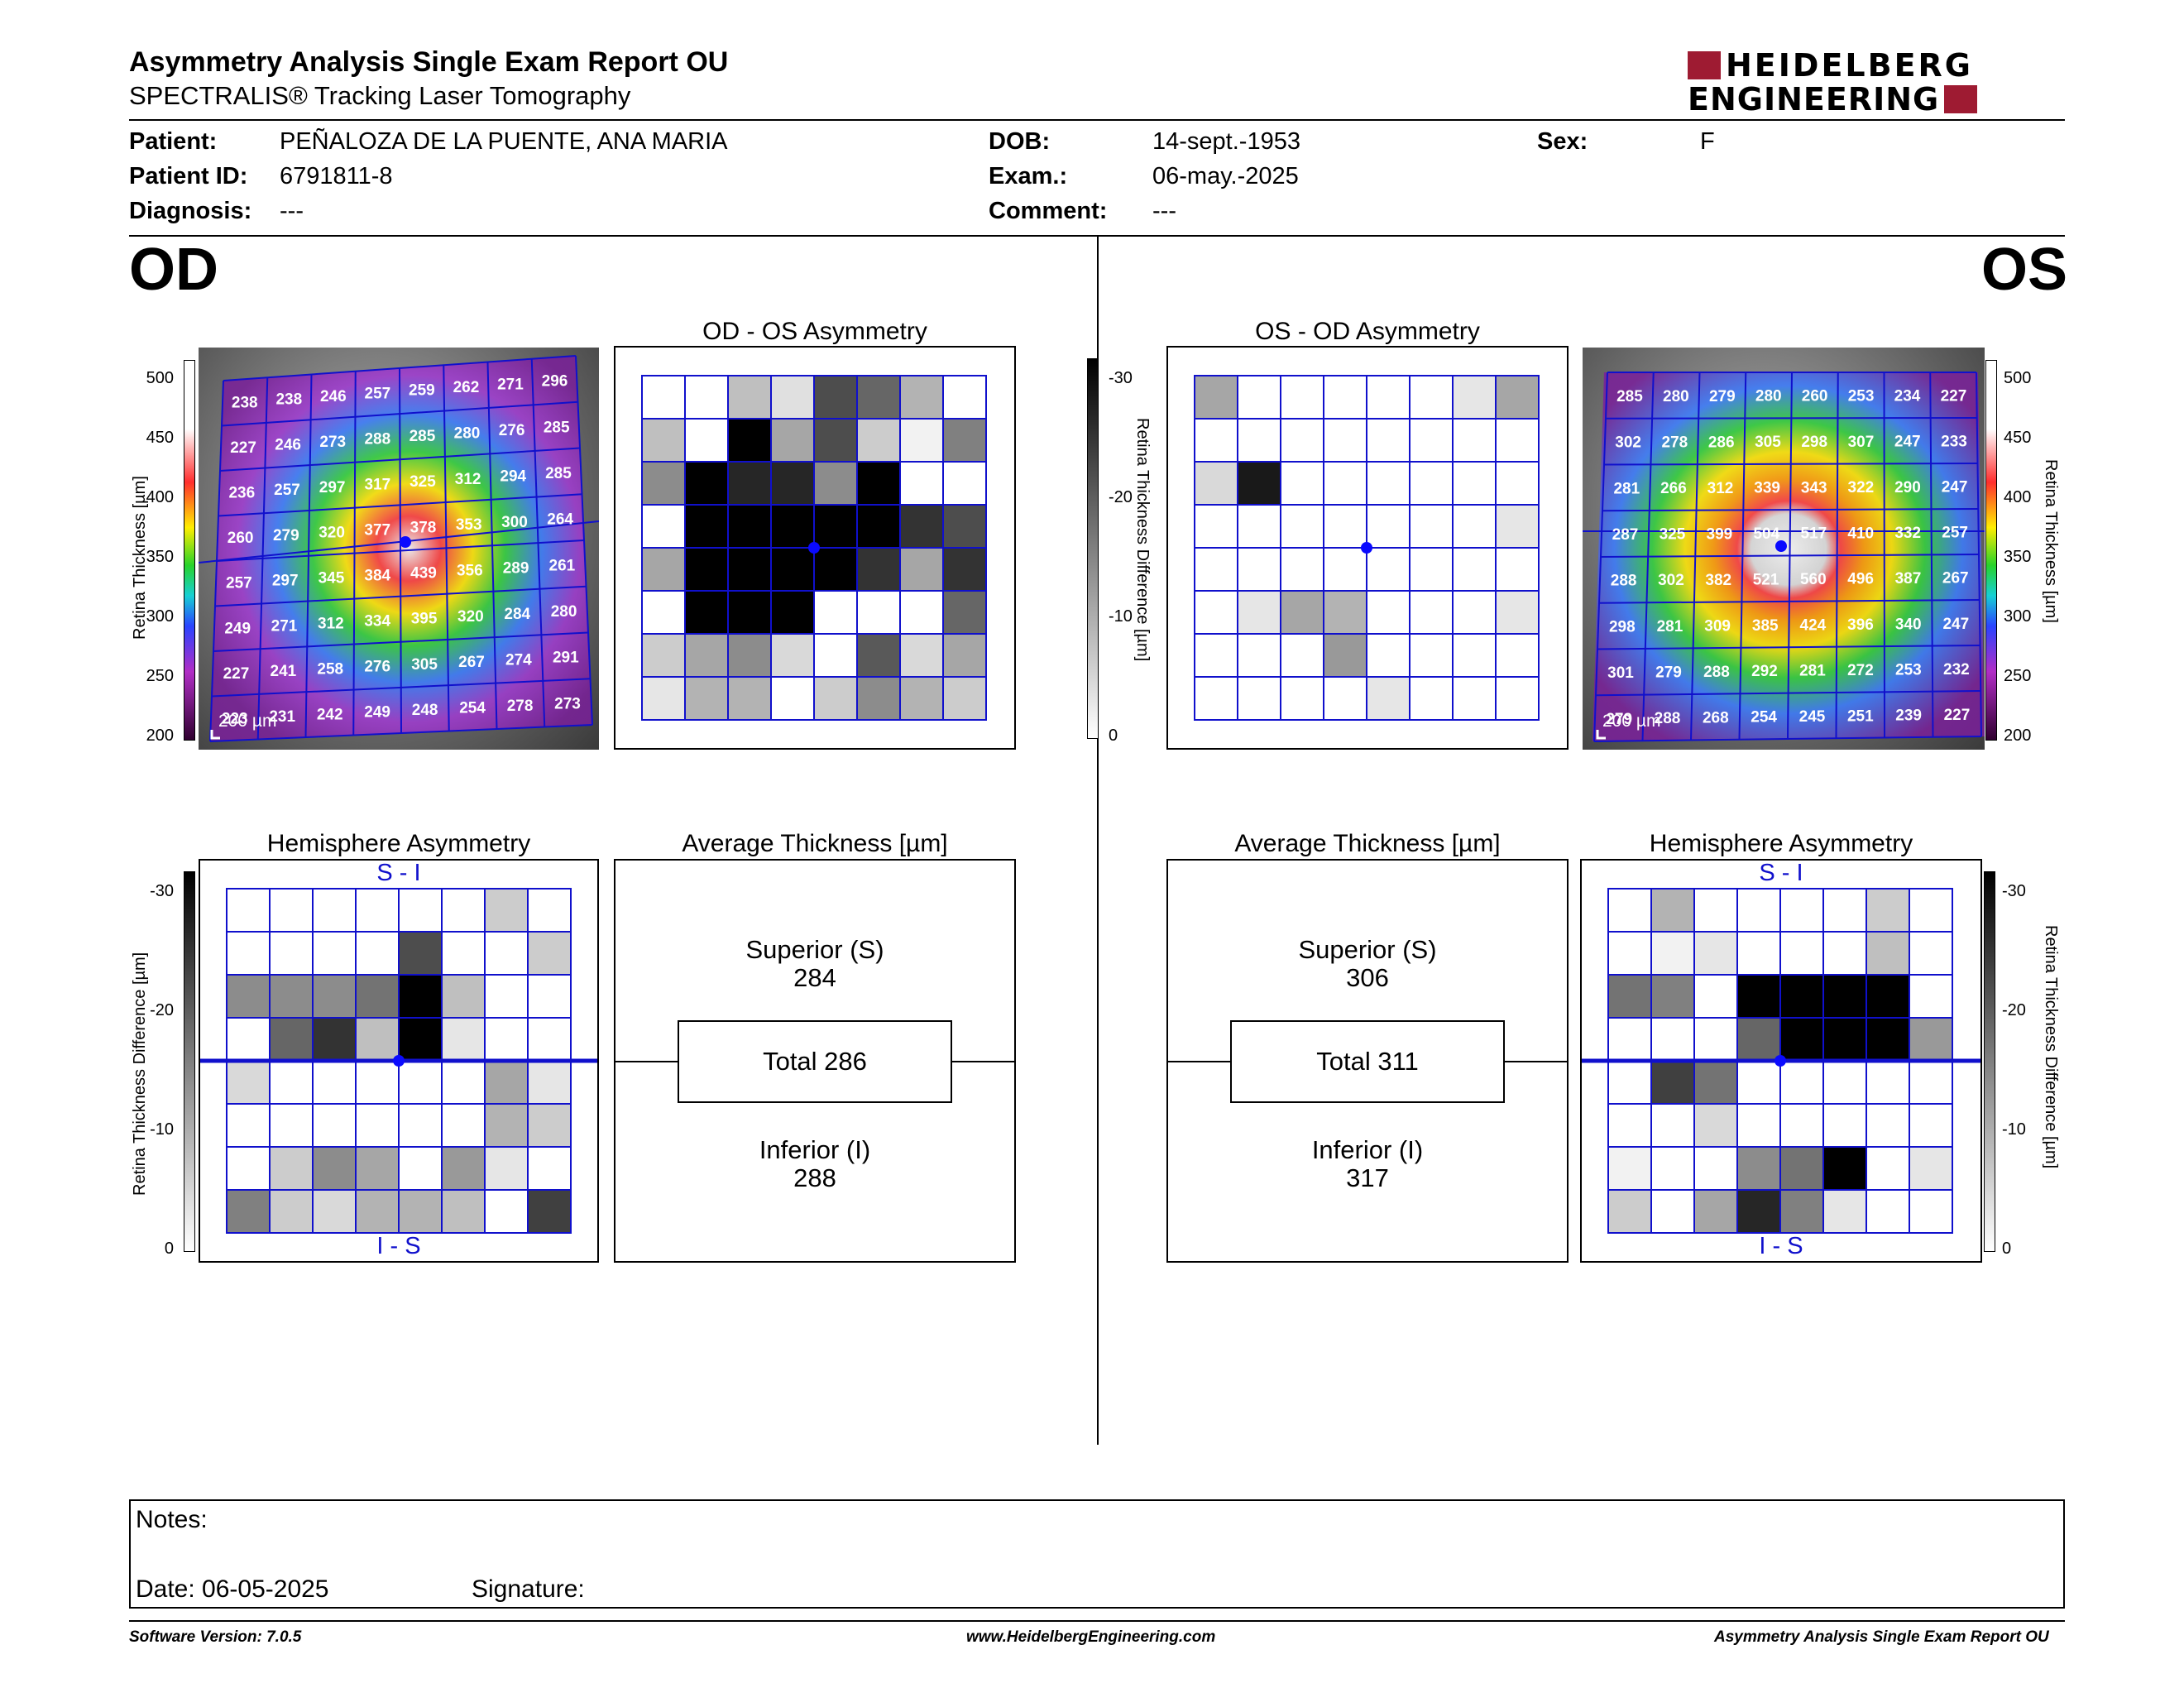 The height and width of the screenshot is (1688, 2184). I want to click on od-total-box: Total 286, so click(815, 1061).